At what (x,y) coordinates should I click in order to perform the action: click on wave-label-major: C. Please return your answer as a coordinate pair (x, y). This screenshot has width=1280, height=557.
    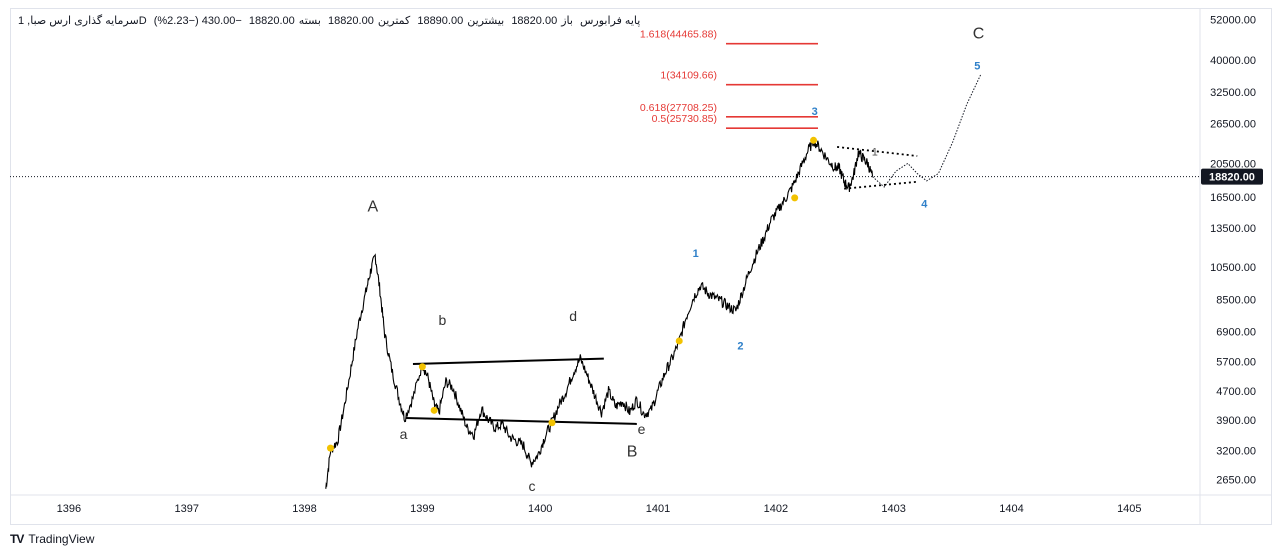
    Looking at the image, I should click on (979, 33).